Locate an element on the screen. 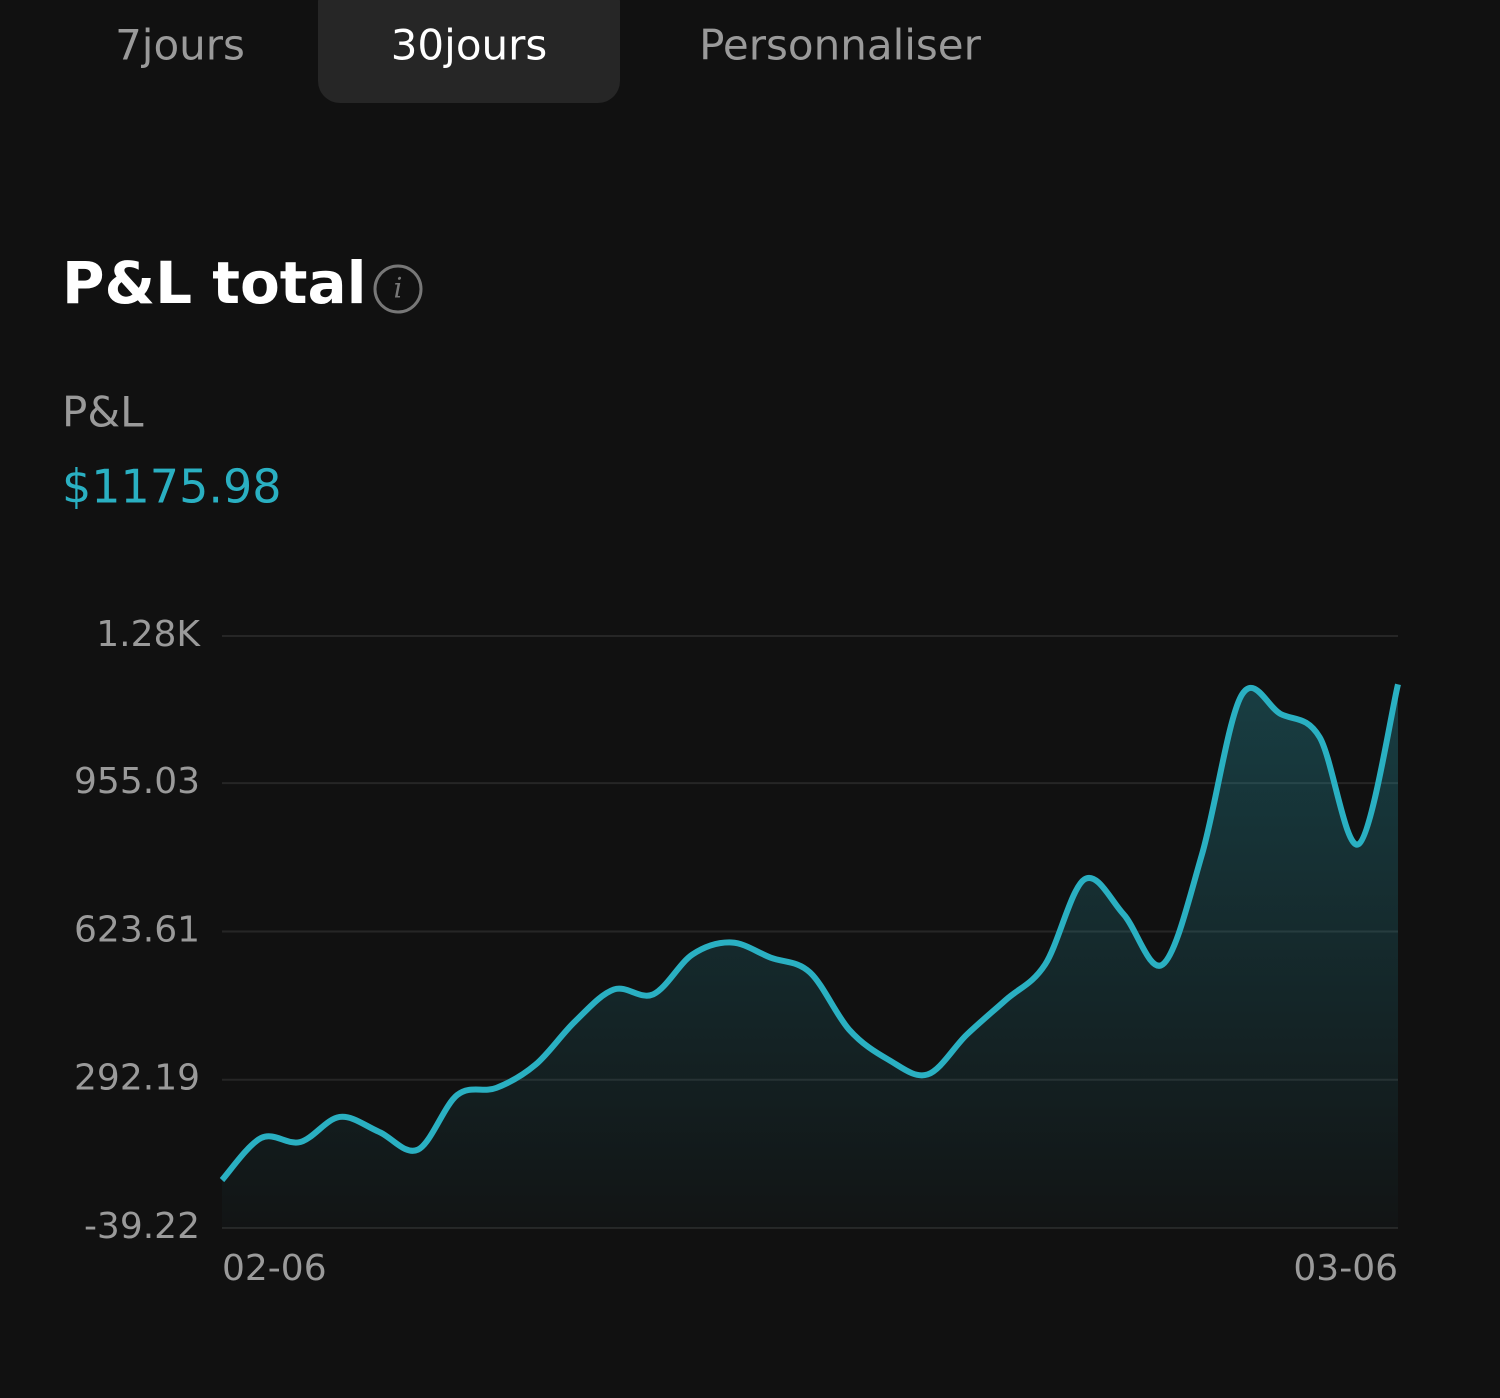 This screenshot has width=1500, height=1398. y-tick-label: 955.03 is located at coordinates (137, 781).